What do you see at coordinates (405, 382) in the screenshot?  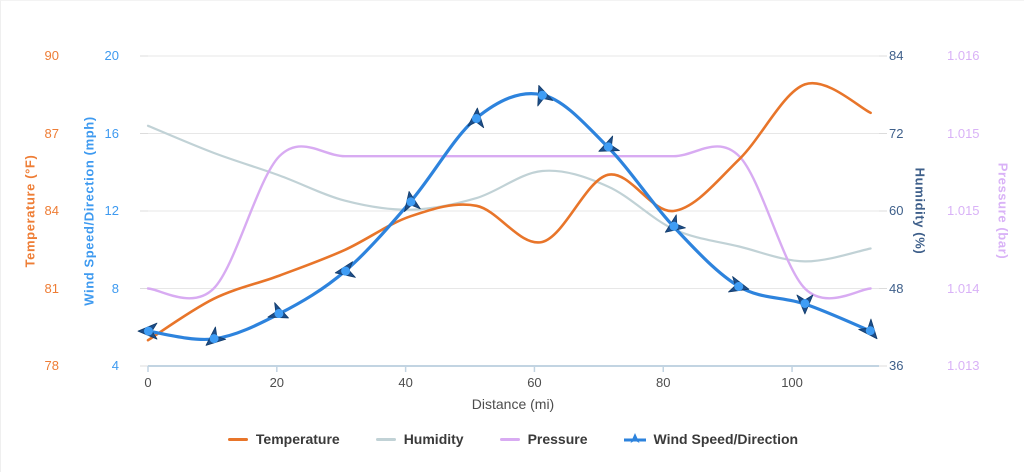 I see `x-tick-label: 40` at bounding box center [405, 382].